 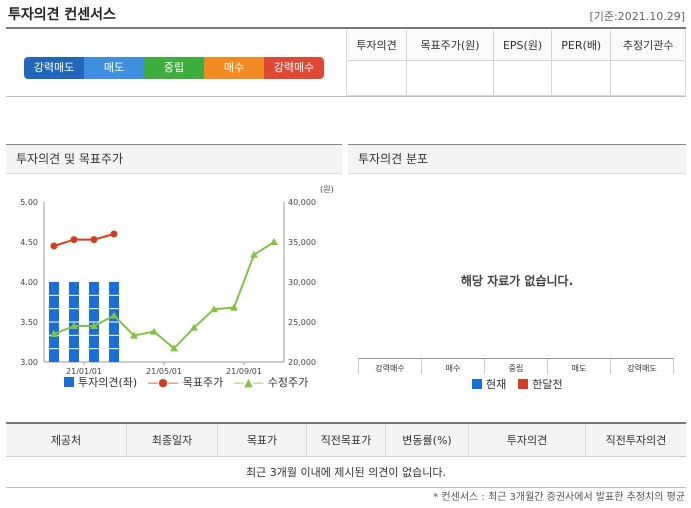 I want to click on legend-current: 현재, so click(x=496, y=384).